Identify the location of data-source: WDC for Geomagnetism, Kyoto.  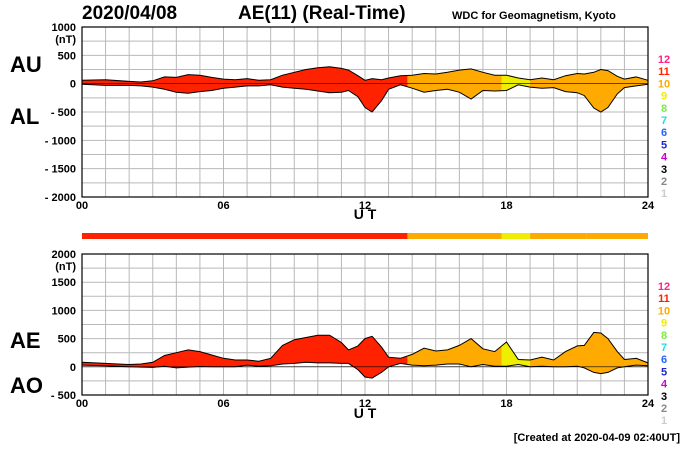
(534, 16).